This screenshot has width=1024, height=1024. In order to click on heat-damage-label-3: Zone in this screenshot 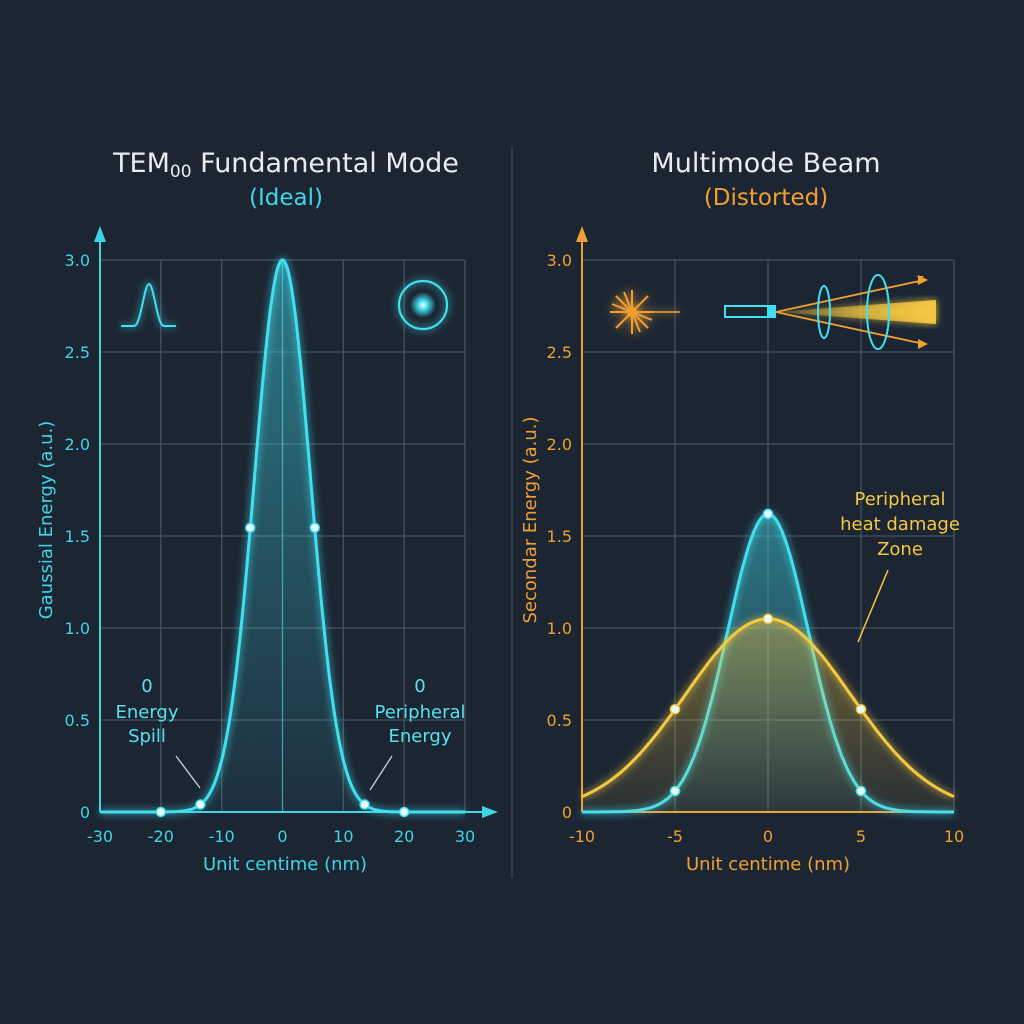, I will do `click(900, 549)`.